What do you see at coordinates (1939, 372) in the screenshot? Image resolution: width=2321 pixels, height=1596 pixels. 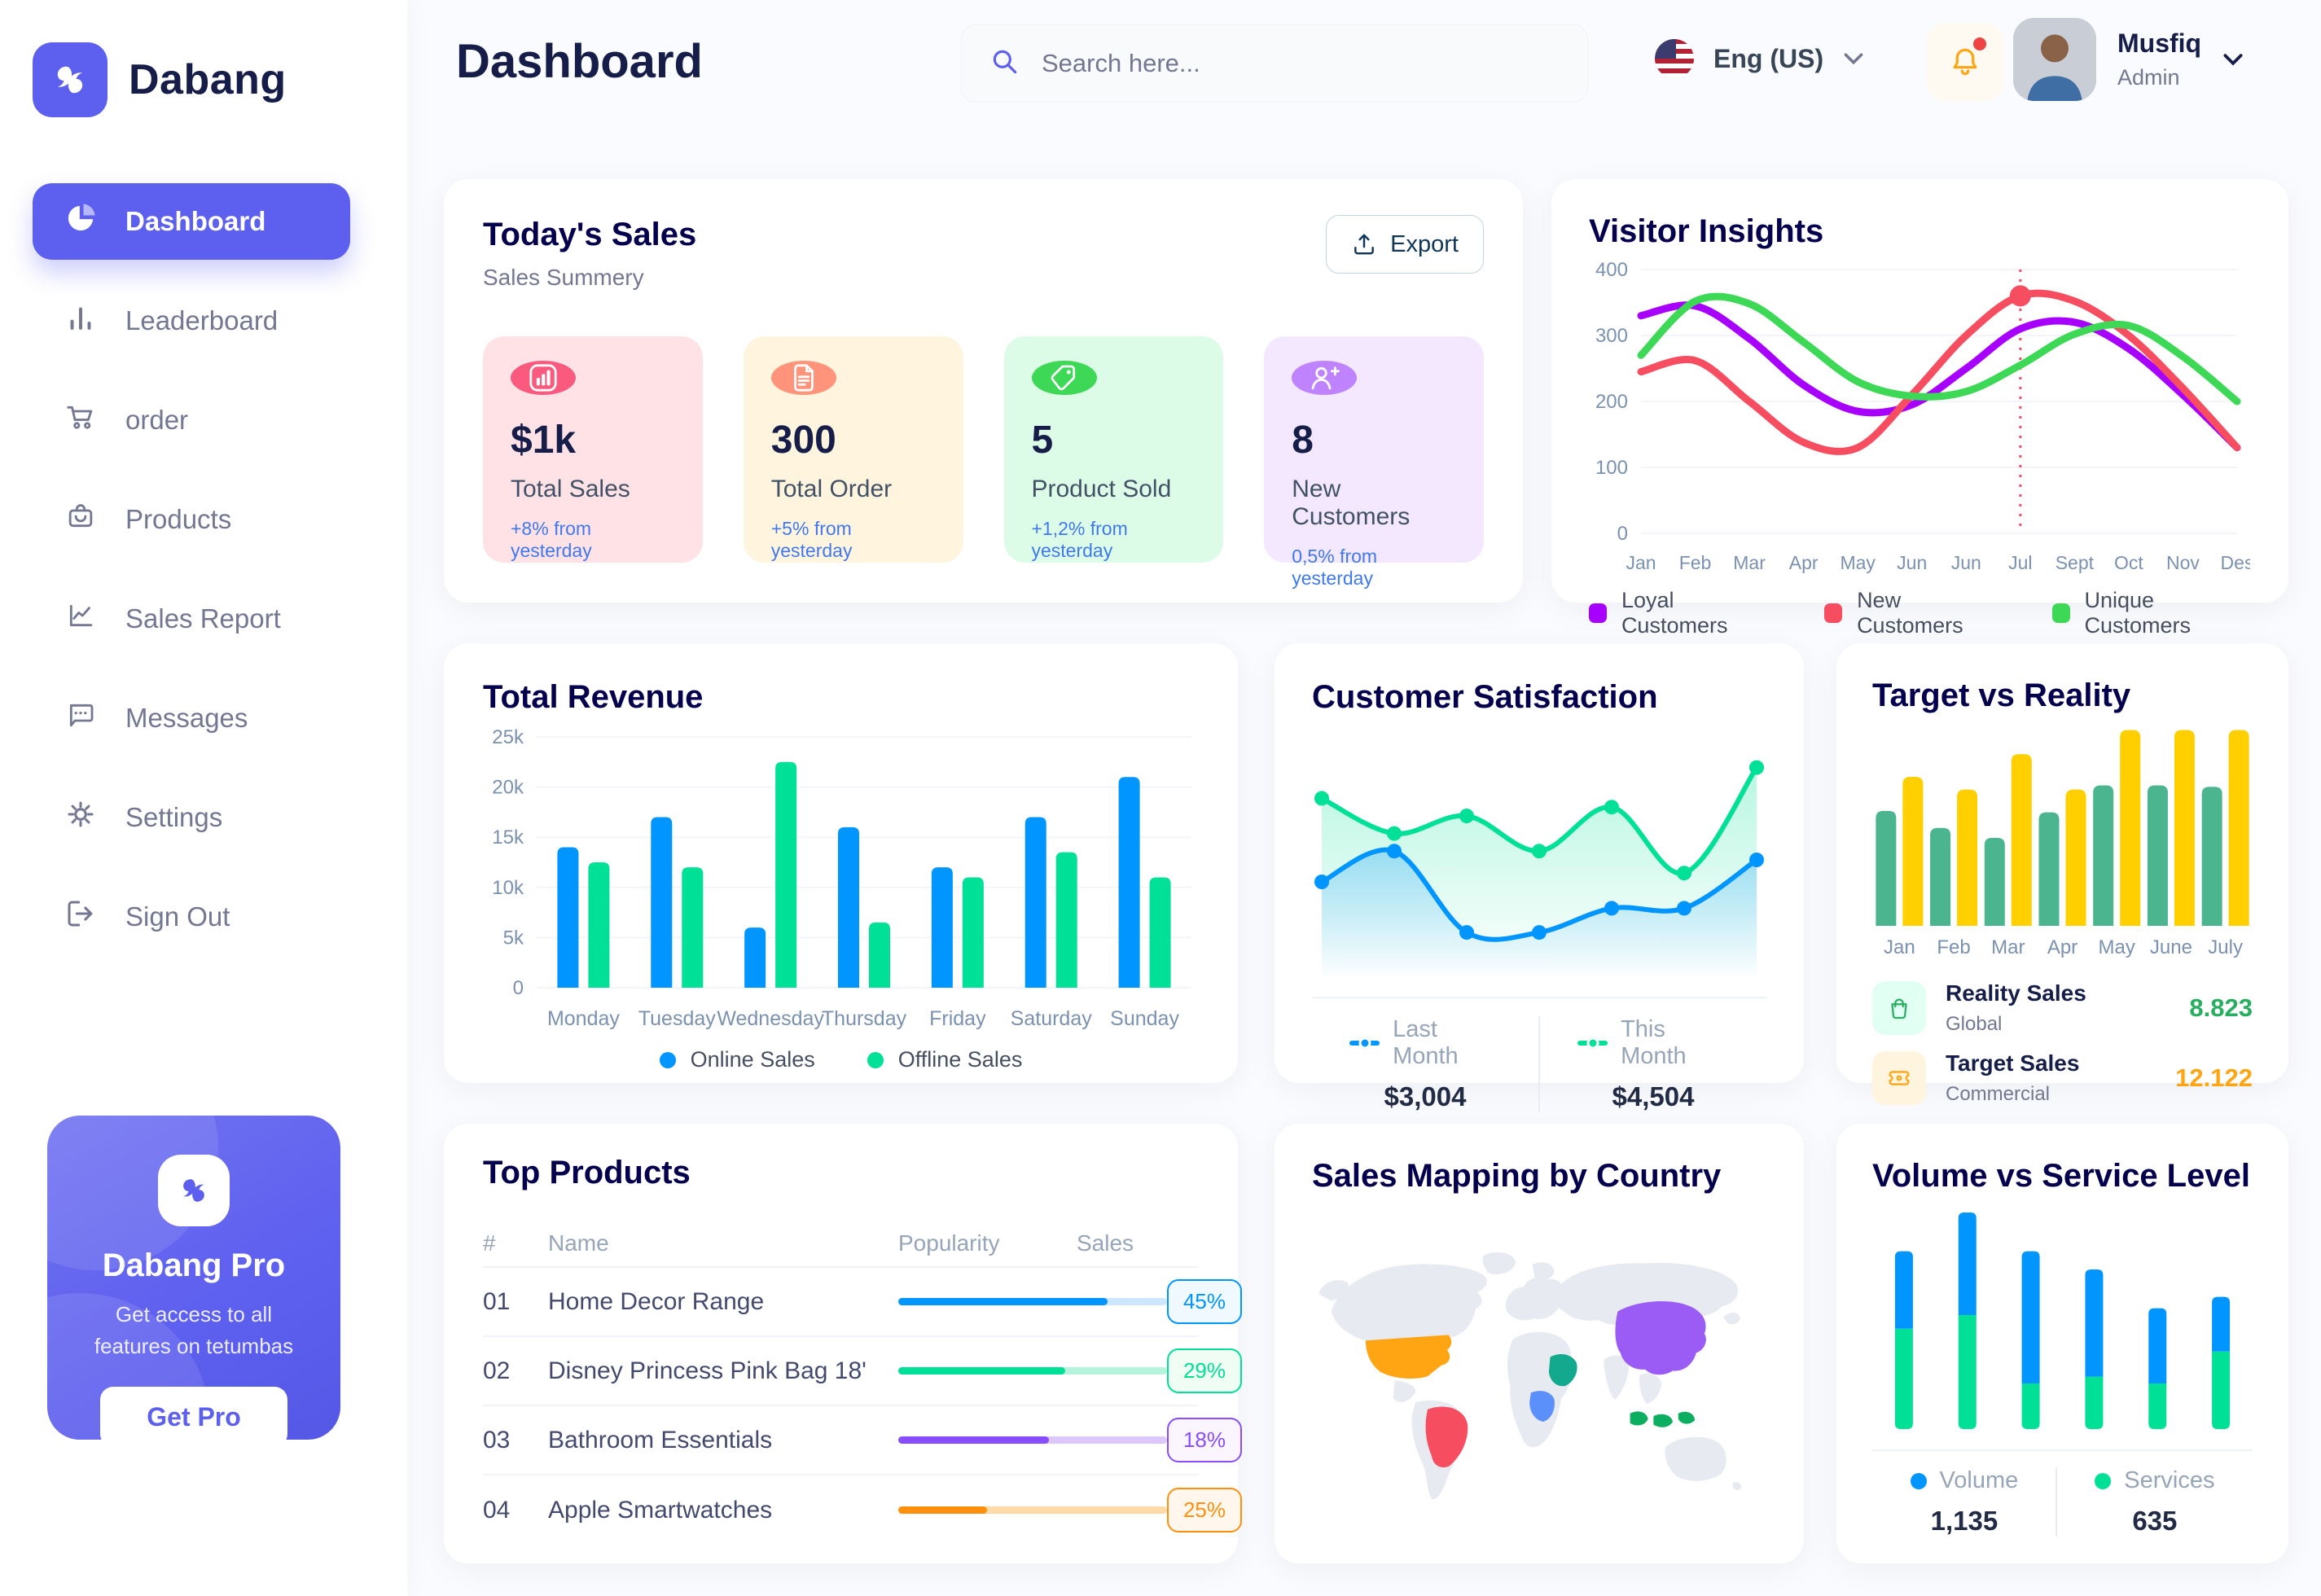 I see `line-series` at bounding box center [1939, 372].